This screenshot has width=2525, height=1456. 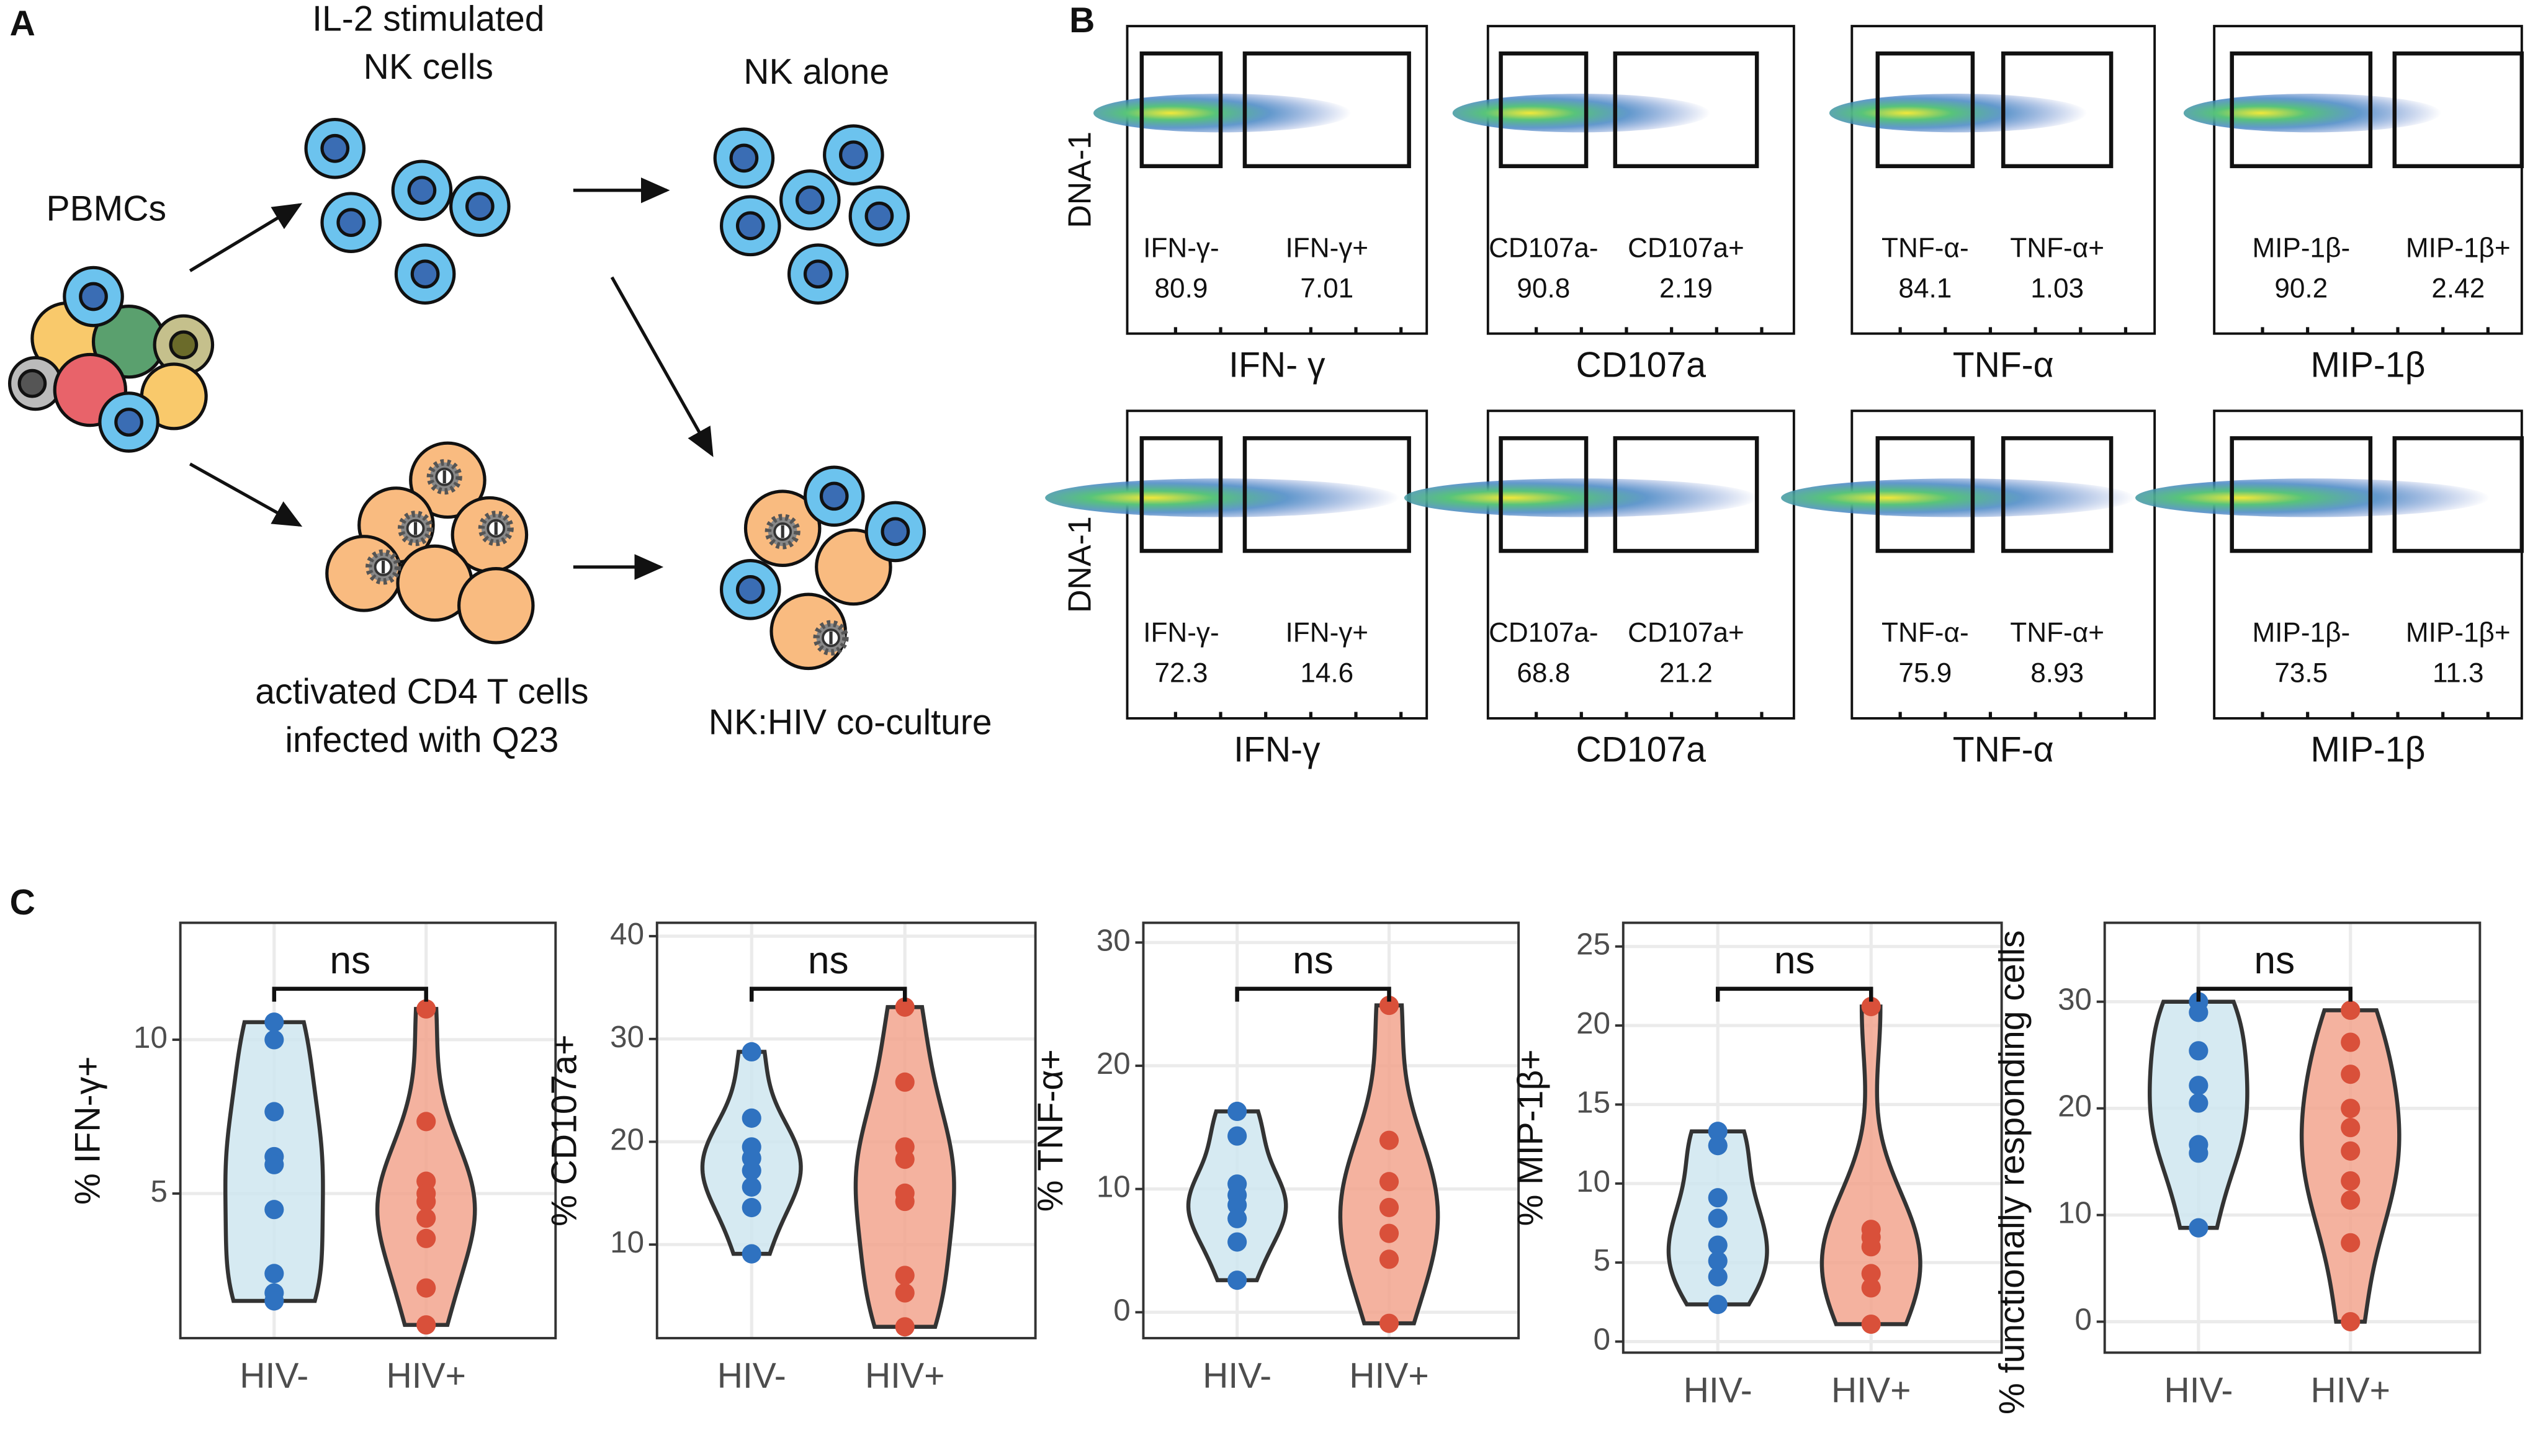 What do you see at coordinates (23, 23) in the screenshot?
I see `panel-label: A` at bounding box center [23, 23].